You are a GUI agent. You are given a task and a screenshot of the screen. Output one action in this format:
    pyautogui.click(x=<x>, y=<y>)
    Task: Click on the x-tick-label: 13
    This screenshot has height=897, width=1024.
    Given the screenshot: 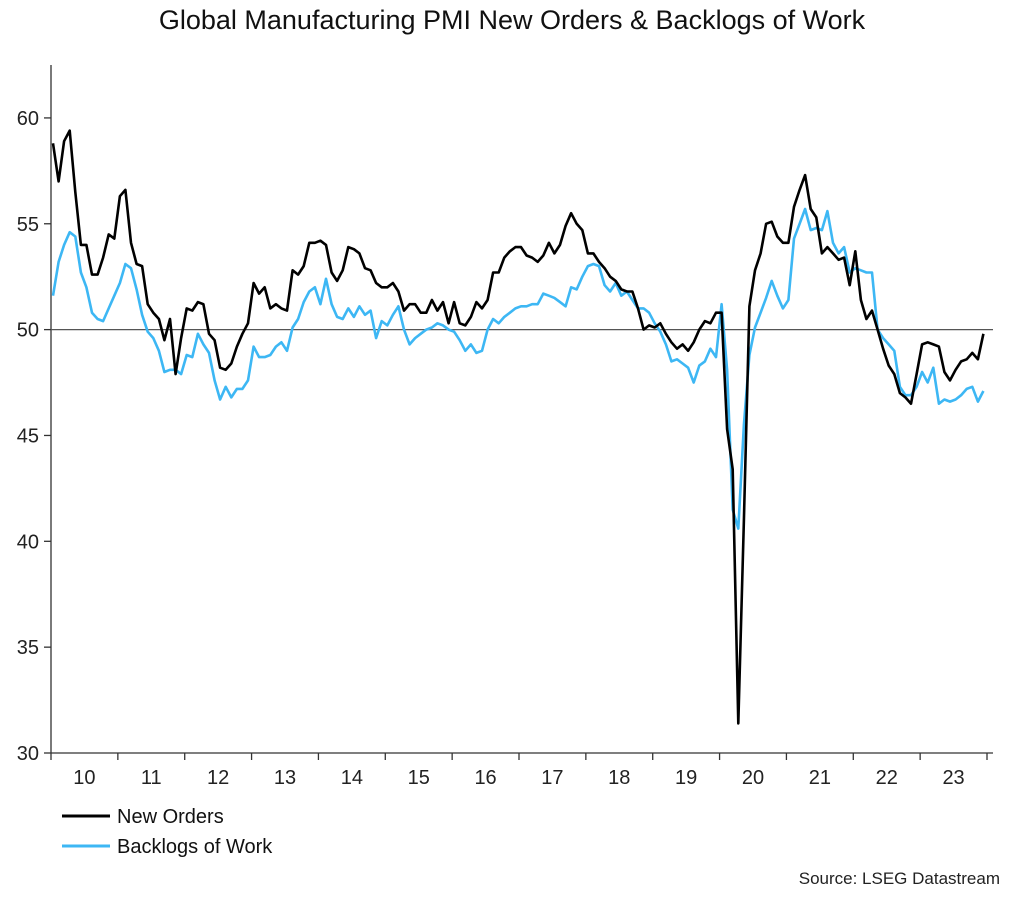 What is the action you would take?
    pyautogui.click(x=285, y=778)
    